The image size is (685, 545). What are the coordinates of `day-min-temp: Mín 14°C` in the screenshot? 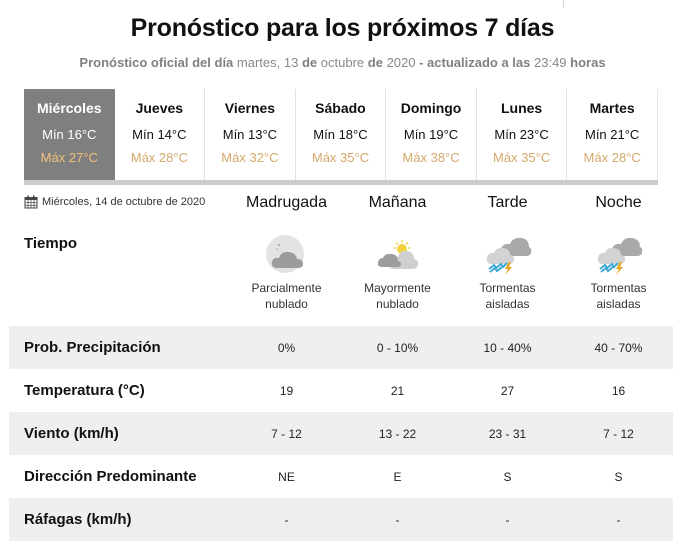 It's located at (159, 134).